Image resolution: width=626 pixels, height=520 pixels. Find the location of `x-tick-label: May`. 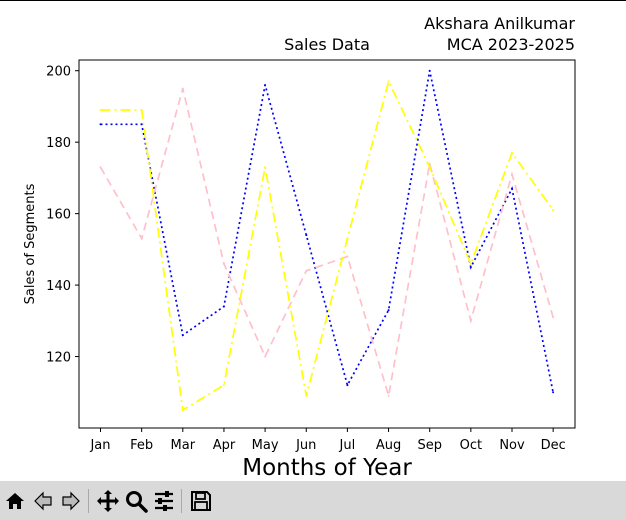

x-tick-label: May is located at coordinates (265, 445).